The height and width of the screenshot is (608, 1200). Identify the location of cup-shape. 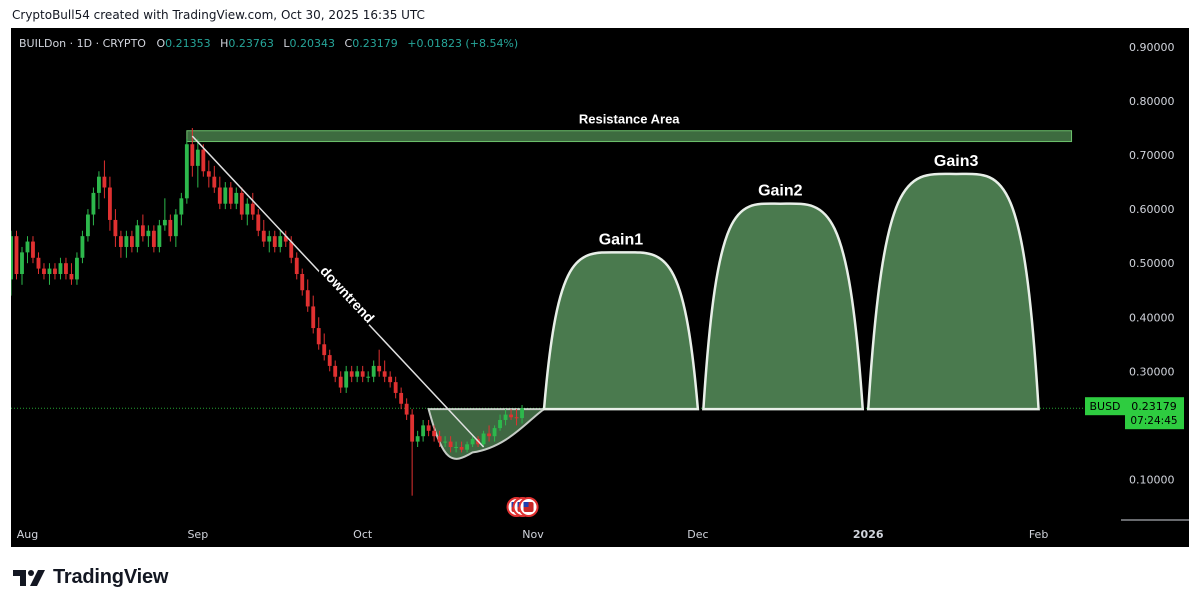
(487, 434).